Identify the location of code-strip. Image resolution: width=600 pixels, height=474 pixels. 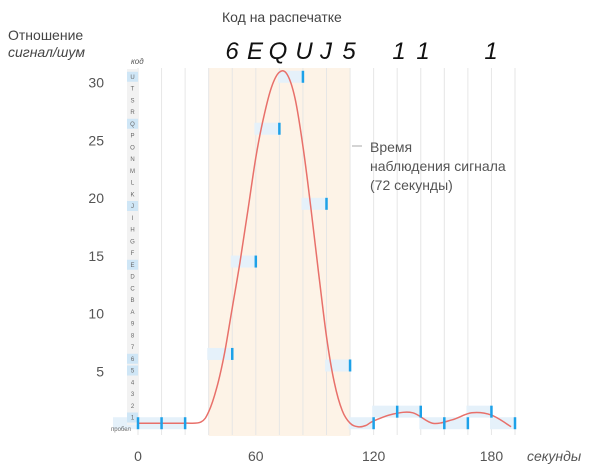
(132, 247).